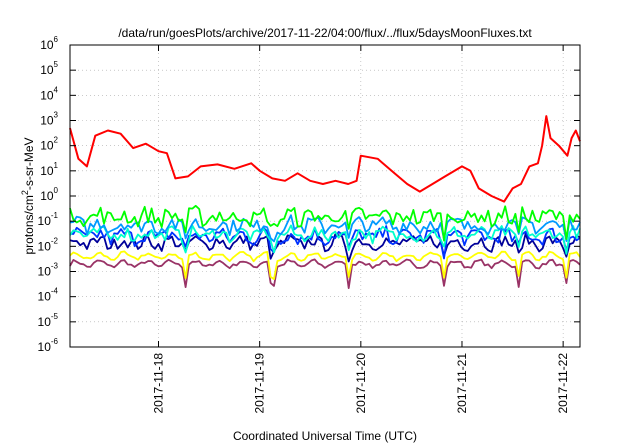 The width and height of the screenshot is (640, 448). Describe the element at coordinates (48, 295) in the screenshot. I see `y-tick-label: 10⁻⁴` at that location.